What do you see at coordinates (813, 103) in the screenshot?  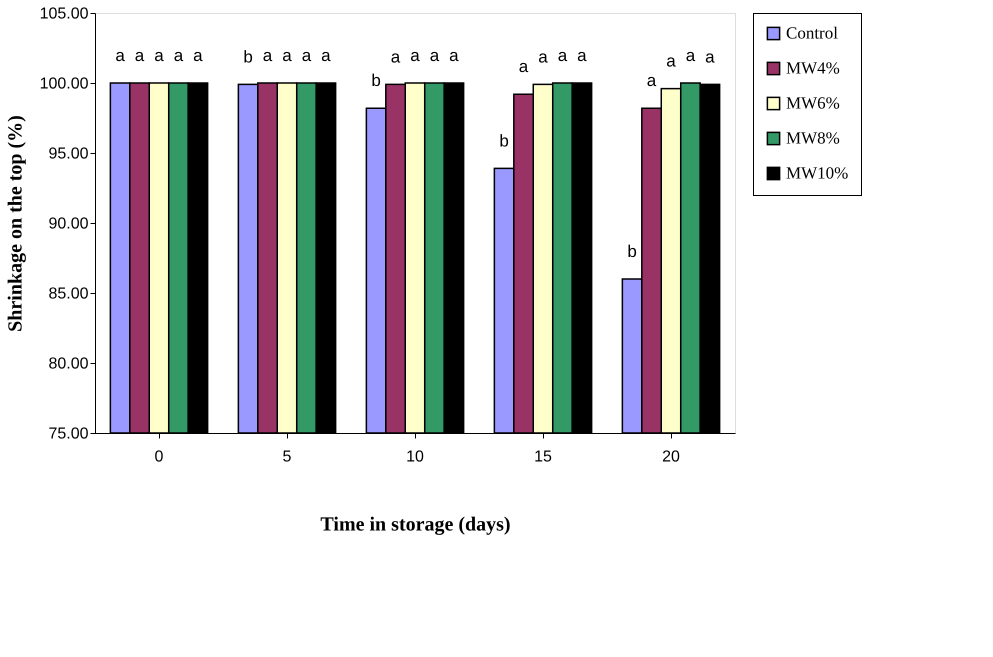 I see `legend-label: MW6%` at bounding box center [813, 103].